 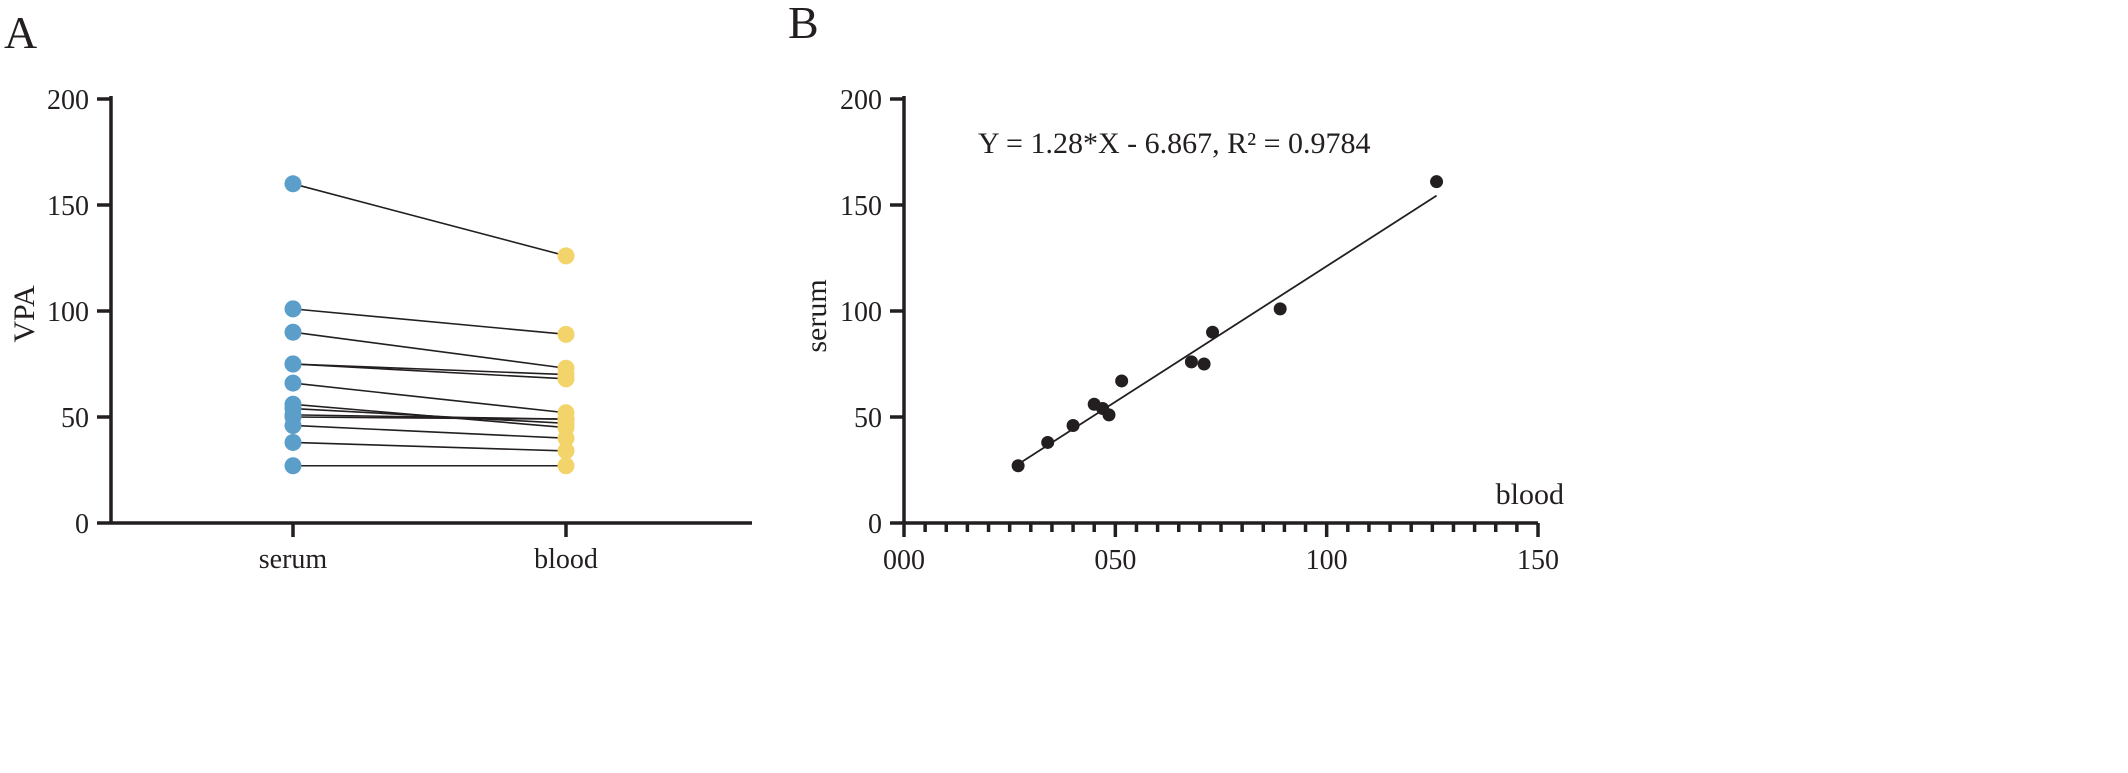 What do you see at coordinates (1538, 560) in the screenshot?
I see `x-tick-label: 150` at bounding box center [1538, 560].